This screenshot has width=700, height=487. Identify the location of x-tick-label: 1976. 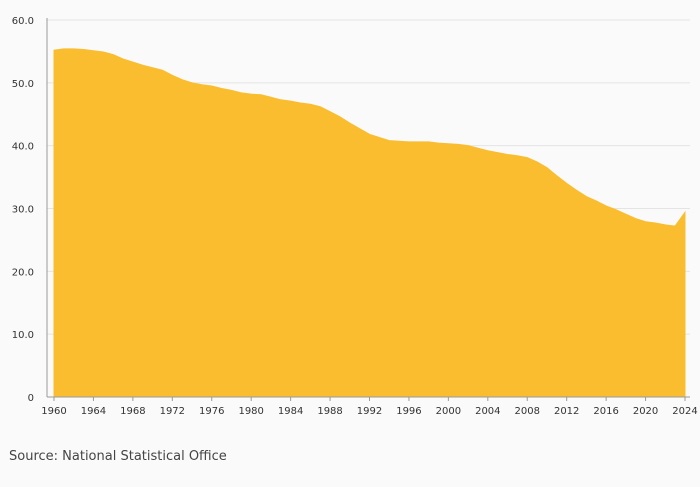
(211, 411).